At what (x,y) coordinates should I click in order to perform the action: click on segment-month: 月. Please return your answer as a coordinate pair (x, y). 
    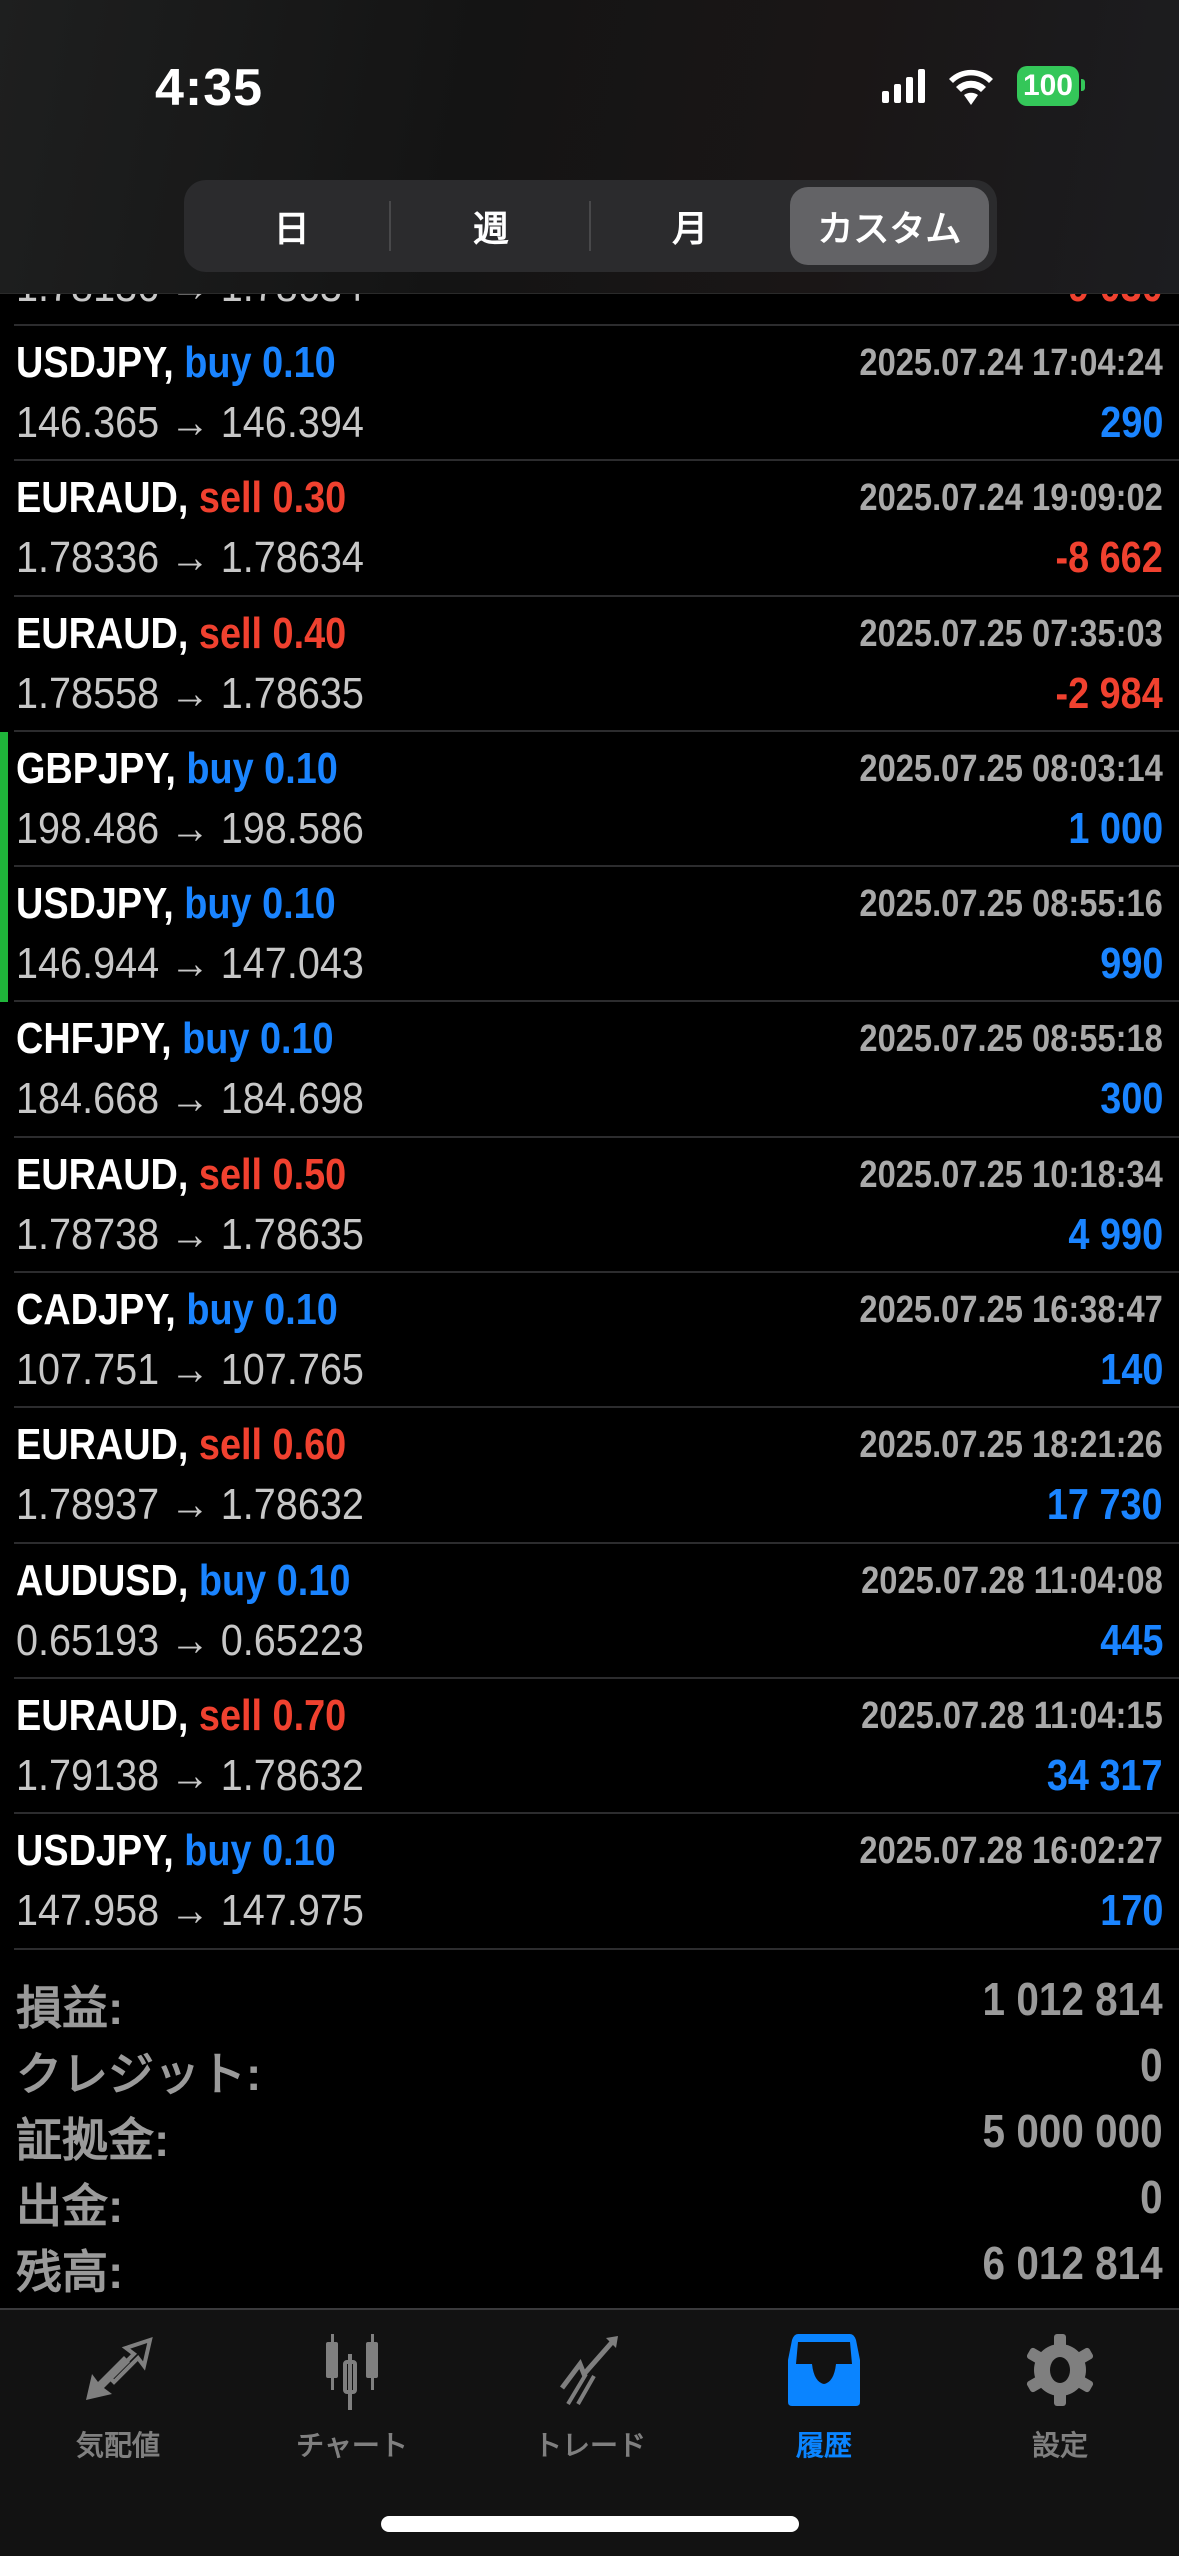
    Looking at the image, I should click on (690, 228).